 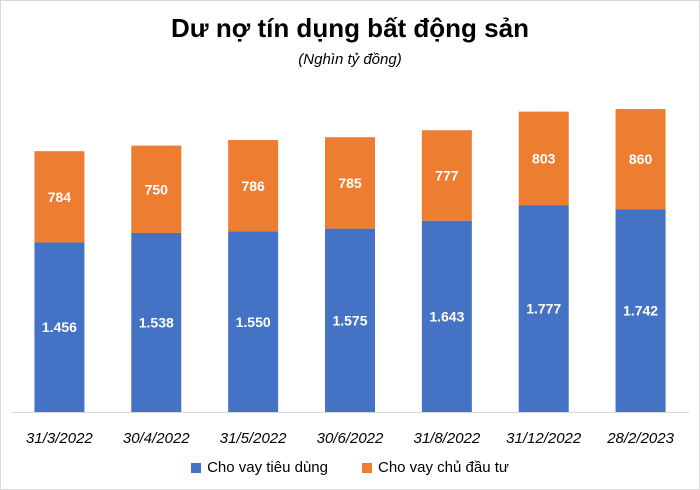 What do you see at coordinates (544, 438) in the screenshot?
I see `x-tick-label-5: 31/12/2022` at bounding box center [544, 438].